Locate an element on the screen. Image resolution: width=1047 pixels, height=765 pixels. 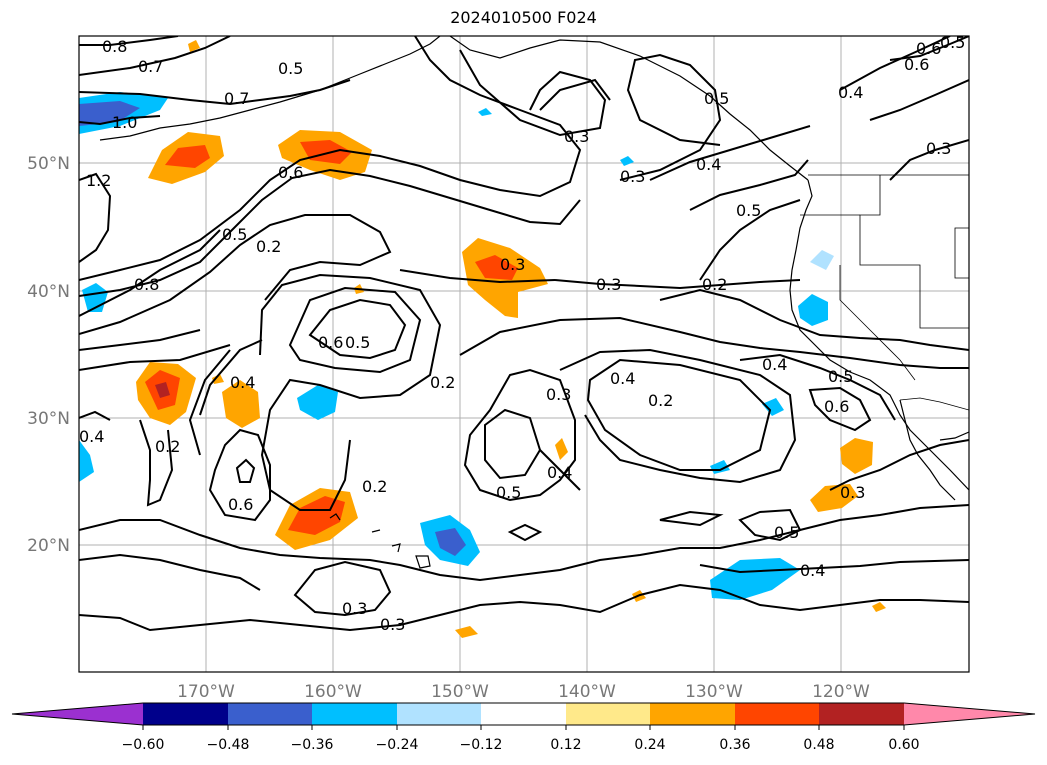
pos-patch-172w-33n-inner is located at coordinates (162, 390).